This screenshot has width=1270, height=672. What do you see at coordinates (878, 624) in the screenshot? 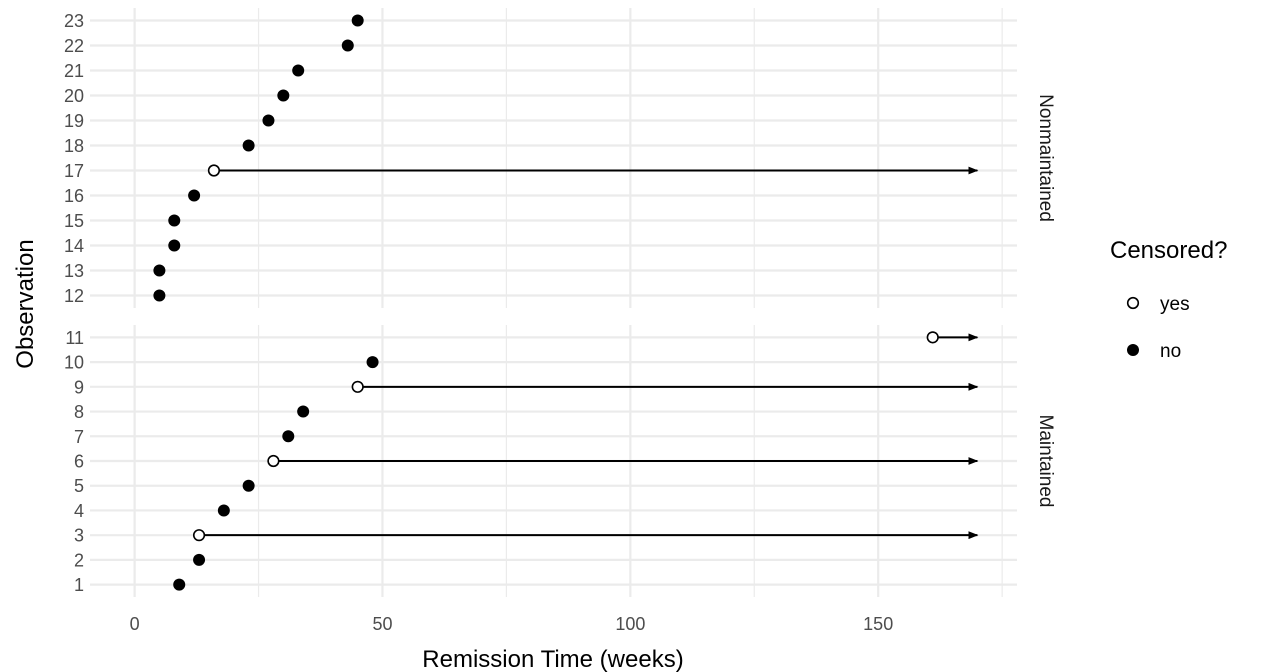
I see `x-tick-label: 150` at bounding box center [878, 624].